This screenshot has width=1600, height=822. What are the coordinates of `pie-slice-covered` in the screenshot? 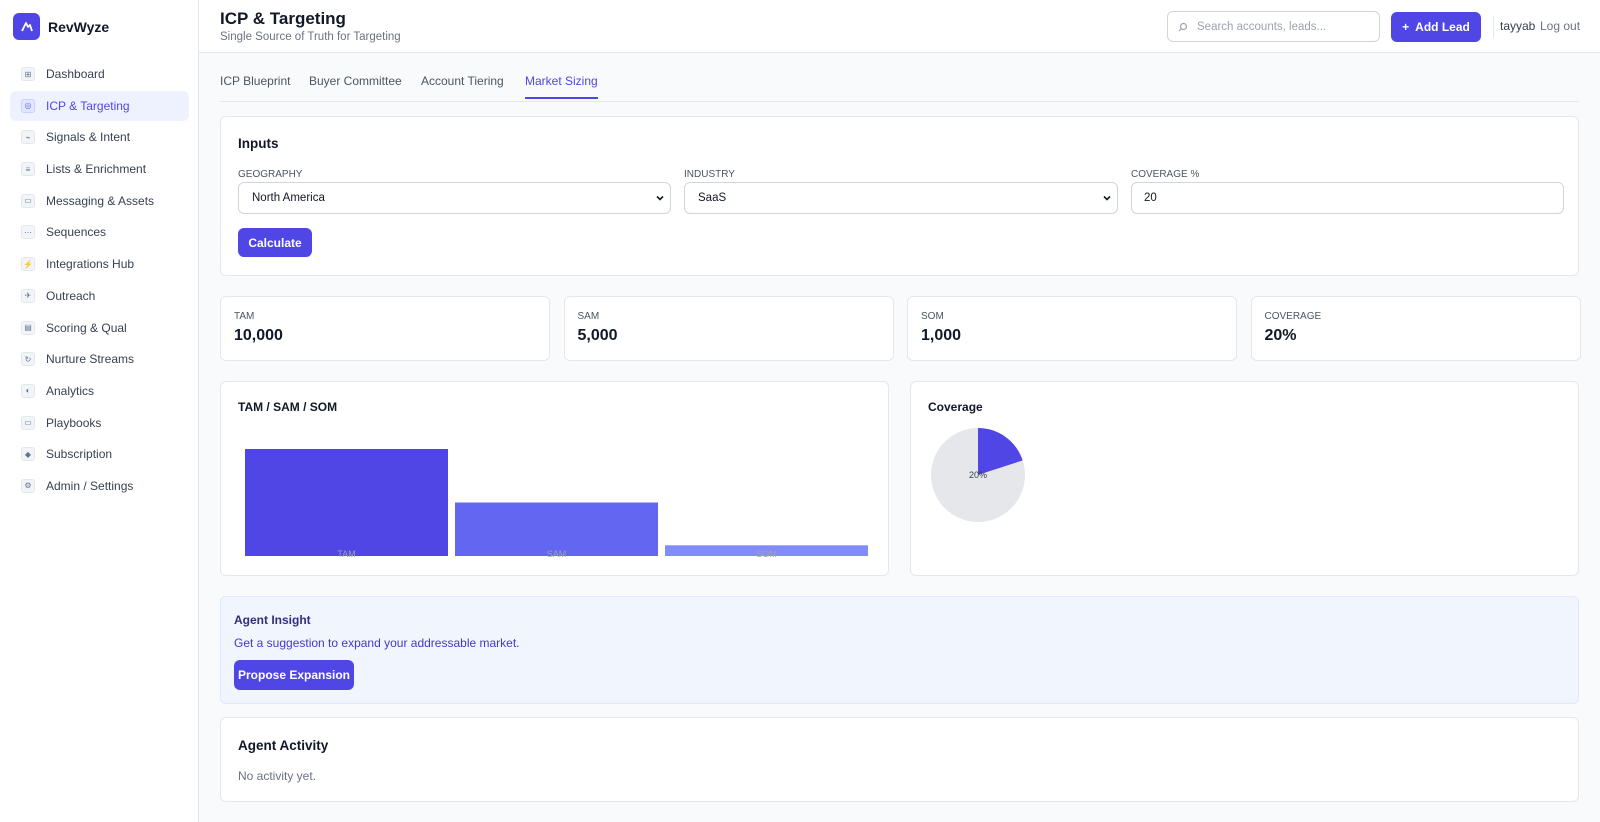 It's located at (1000, 451).